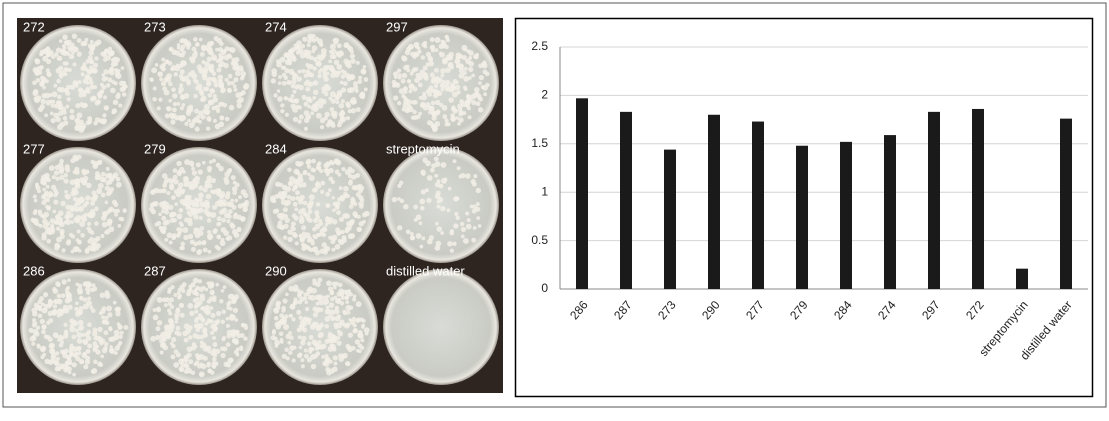 Image resolution: width=1109 pixels, height=421 pixels. I want to click on bar, so click(626, 200).